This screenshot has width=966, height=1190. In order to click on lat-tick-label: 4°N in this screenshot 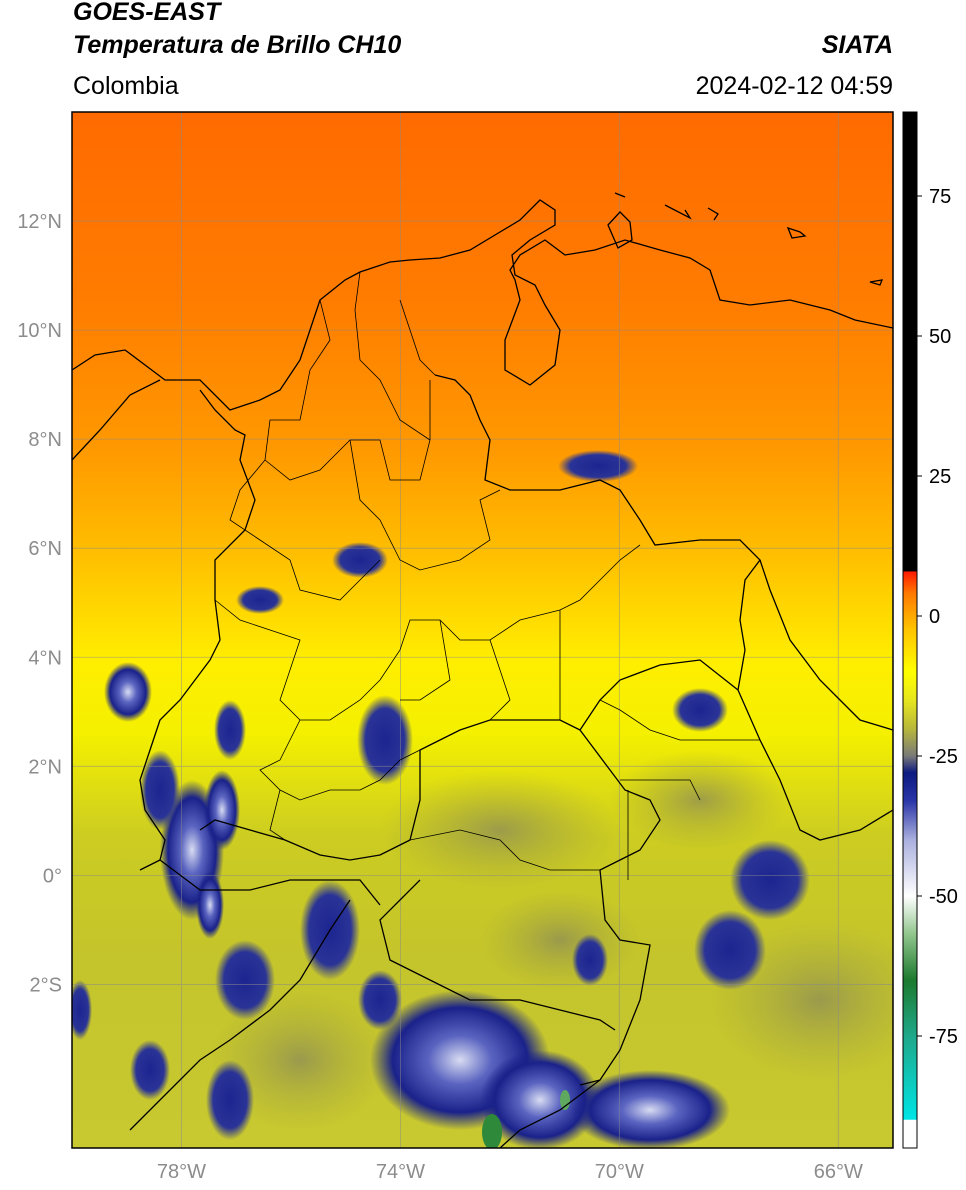, I will do `click(45, 658)`.